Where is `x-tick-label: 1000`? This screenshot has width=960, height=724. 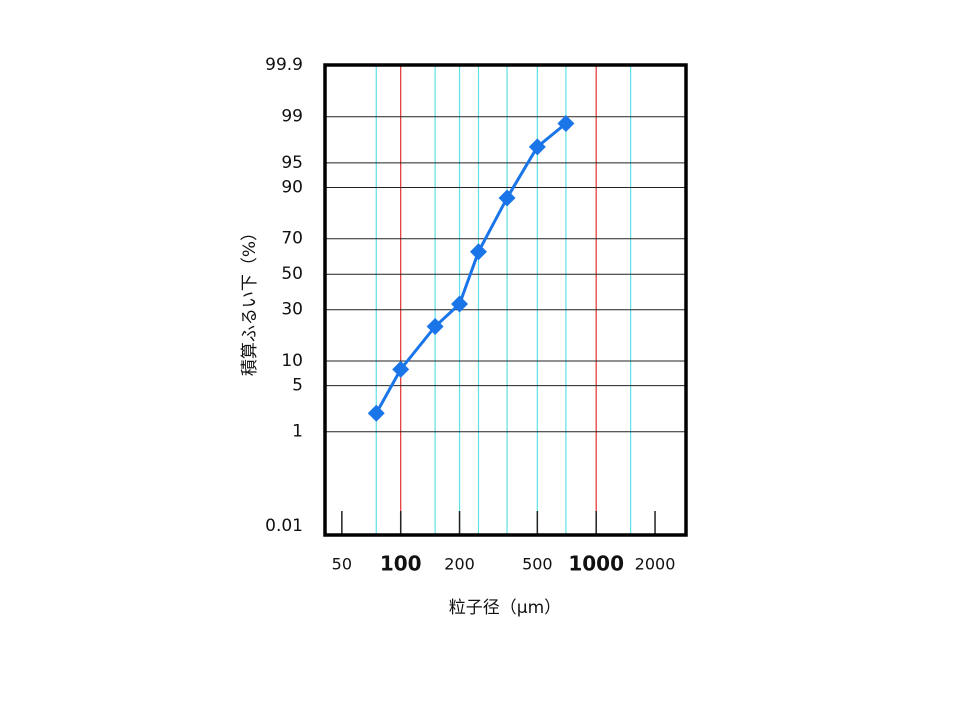 x-tick-label: 1000 is located at coordinates (596, 564).